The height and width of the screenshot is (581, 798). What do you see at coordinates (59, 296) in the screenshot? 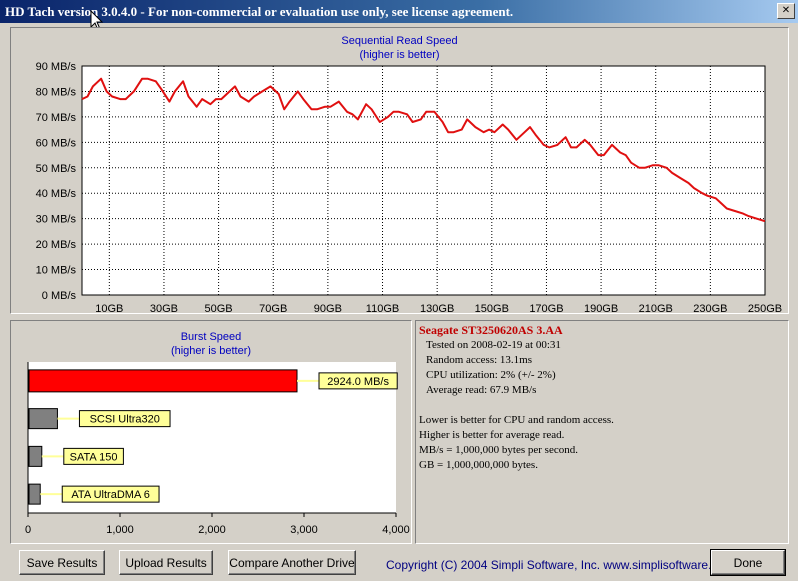
I see `y-tick-label: 0 MB/s` at bounding box center [59, 296].